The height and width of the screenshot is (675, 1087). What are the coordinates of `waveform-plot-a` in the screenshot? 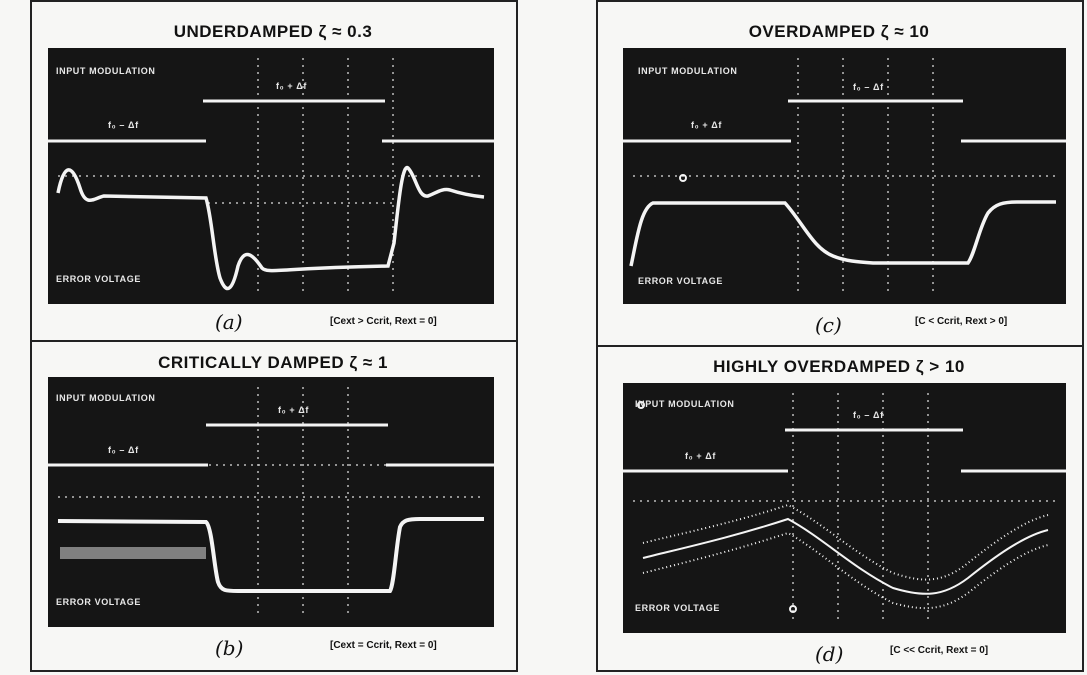 It's located at (271, 176).